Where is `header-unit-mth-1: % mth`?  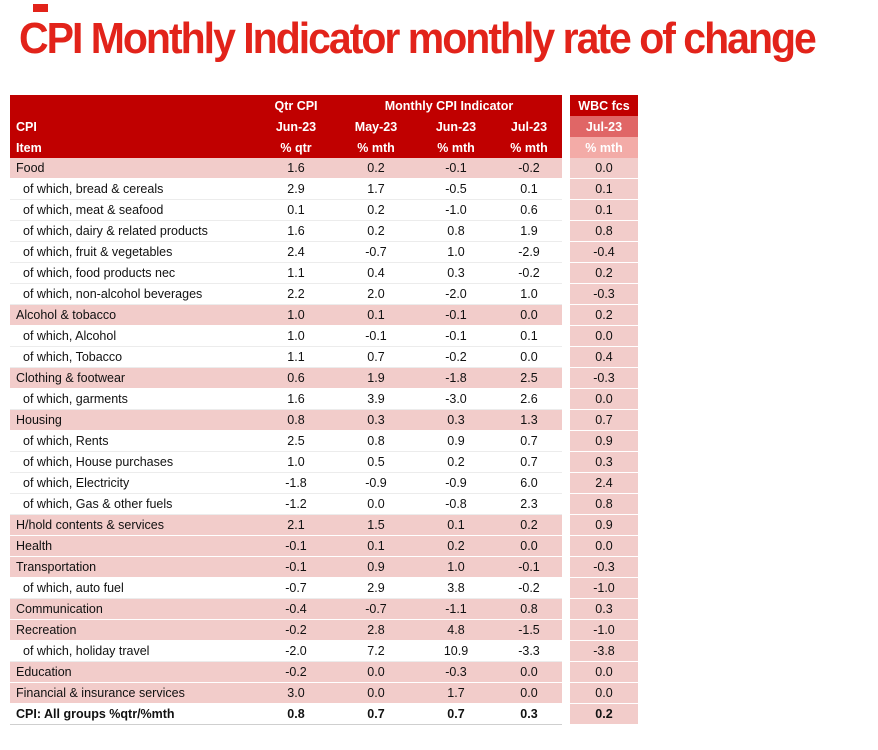 header-unit-mth-1: % mth is located at coordinates (376, 147).